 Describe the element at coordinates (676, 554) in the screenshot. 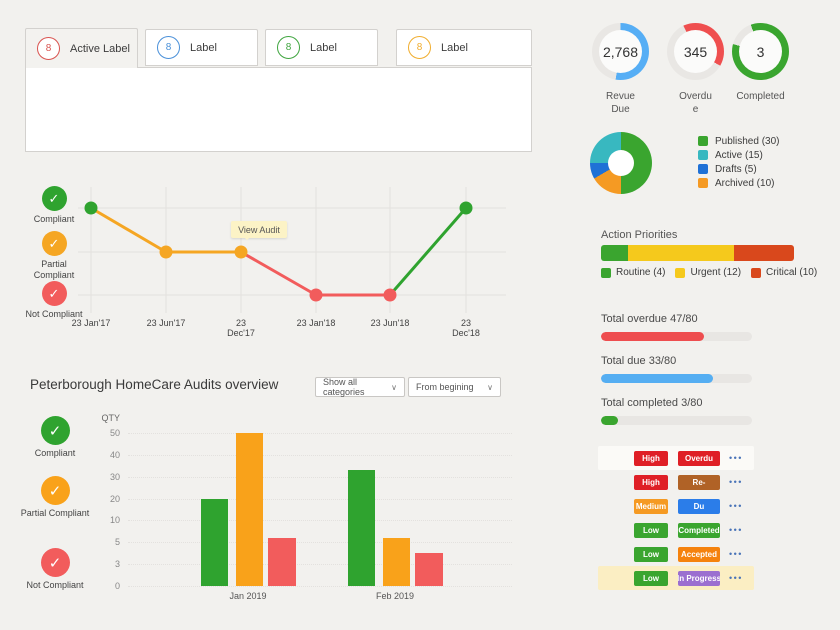

I see `task-row: Low Accepted •••` at that location.